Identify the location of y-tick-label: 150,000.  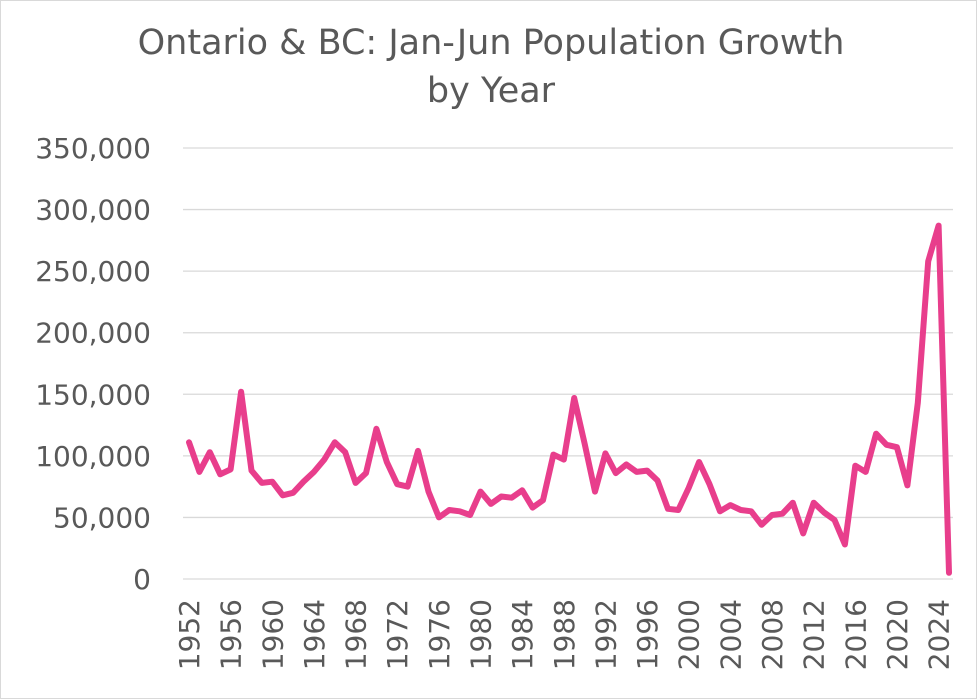
(93, 394).